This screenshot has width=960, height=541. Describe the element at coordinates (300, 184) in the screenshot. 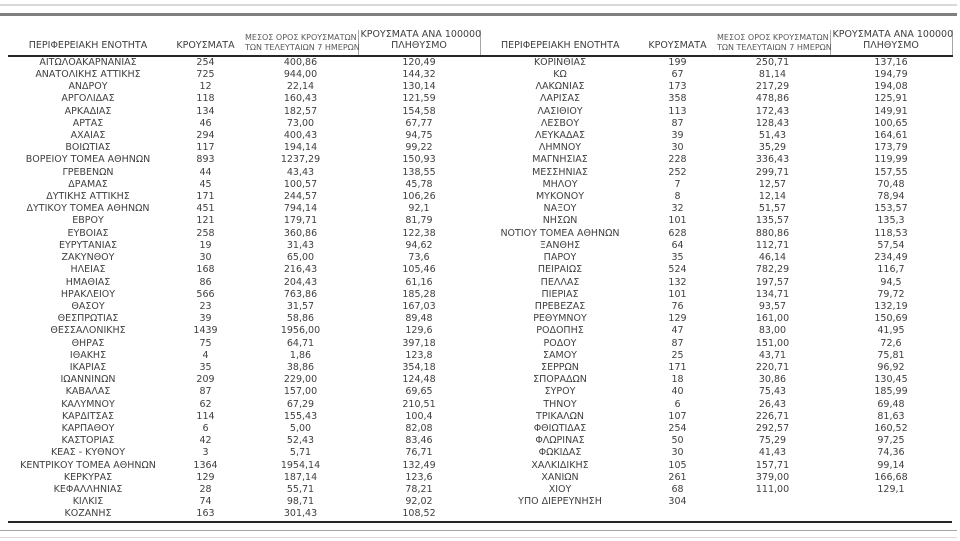

I see `avg7-cell: 100,57` at that location.